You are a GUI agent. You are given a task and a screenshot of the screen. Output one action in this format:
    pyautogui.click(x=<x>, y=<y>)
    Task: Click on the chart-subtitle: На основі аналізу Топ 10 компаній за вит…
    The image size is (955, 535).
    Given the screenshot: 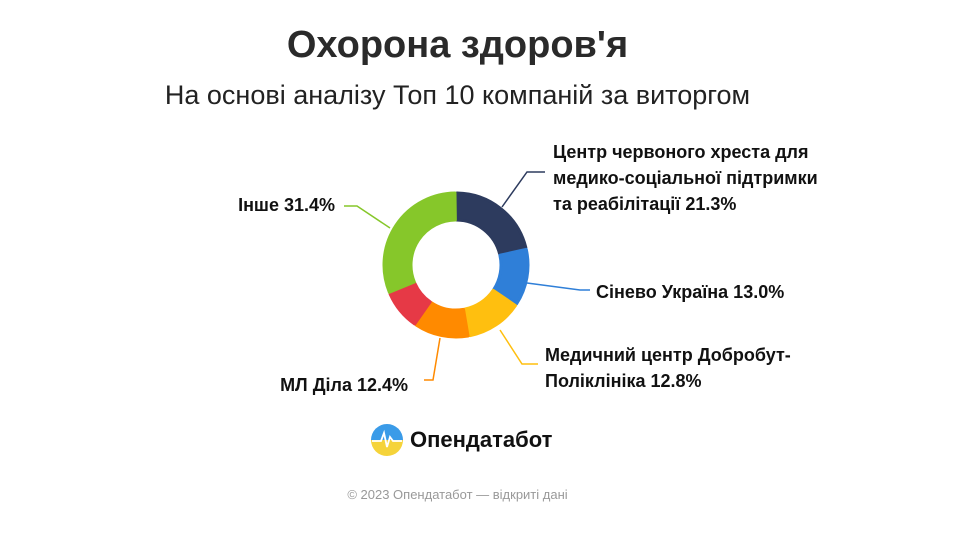 What is the action you would take?
    pyautogui.click(x=457, y=95)
    